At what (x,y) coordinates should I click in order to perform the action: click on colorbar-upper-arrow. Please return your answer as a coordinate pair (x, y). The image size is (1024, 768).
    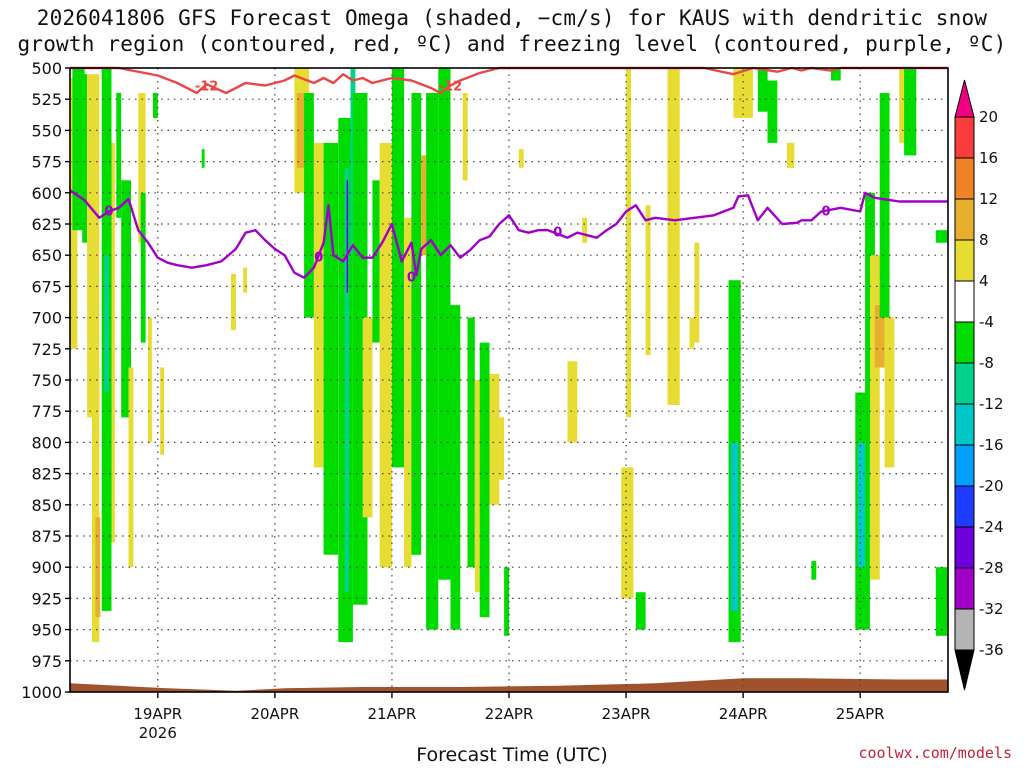
    Looking at the image, I should click on (964, 98).